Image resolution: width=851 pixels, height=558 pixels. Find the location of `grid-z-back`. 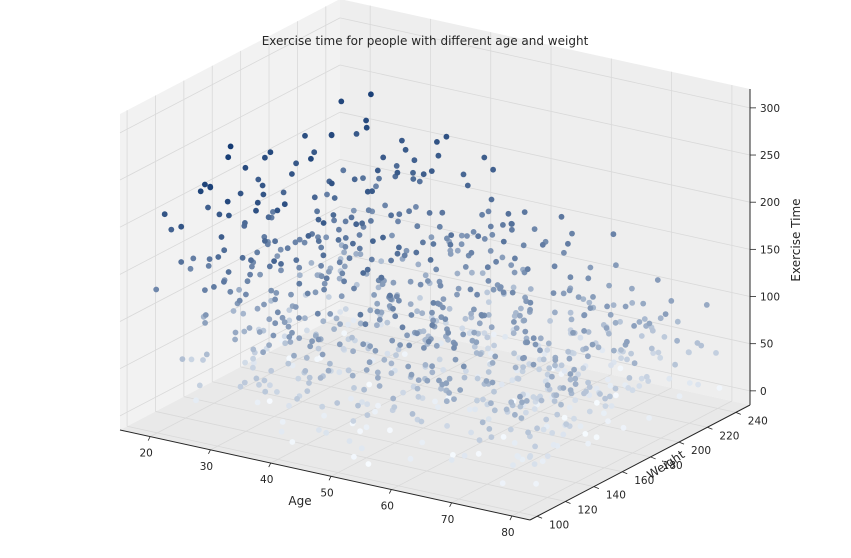

grid-z-back is located at coordinates (545, 251).